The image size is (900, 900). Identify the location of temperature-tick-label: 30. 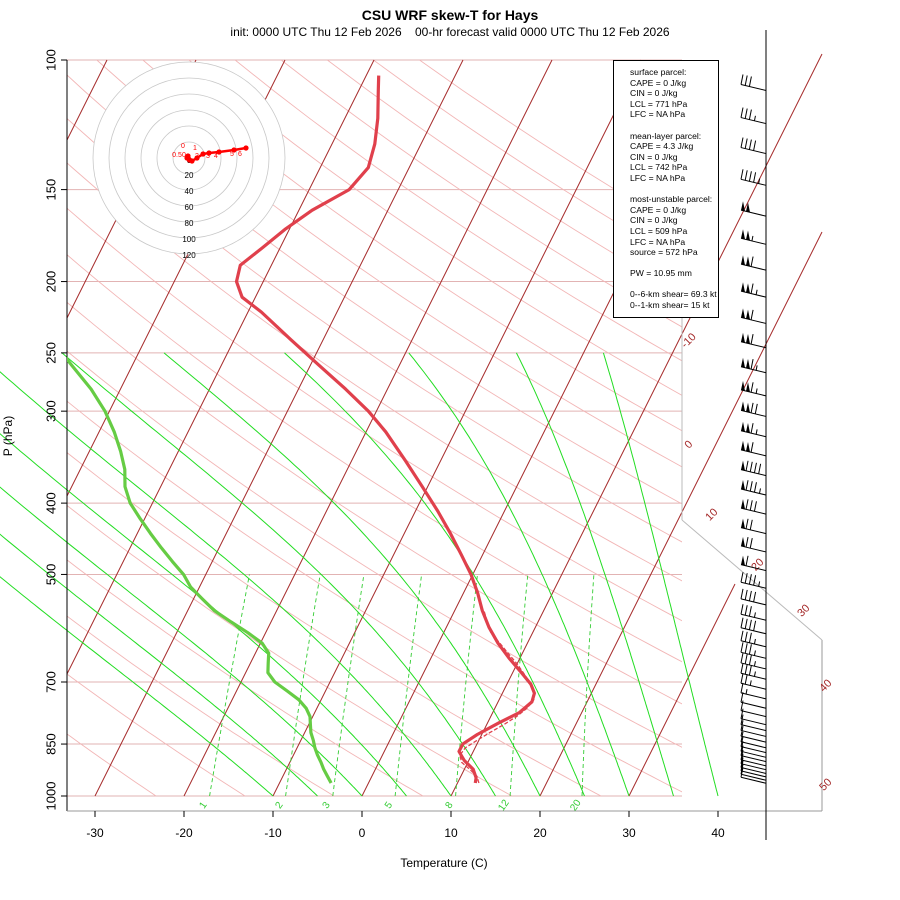
(629, 833).